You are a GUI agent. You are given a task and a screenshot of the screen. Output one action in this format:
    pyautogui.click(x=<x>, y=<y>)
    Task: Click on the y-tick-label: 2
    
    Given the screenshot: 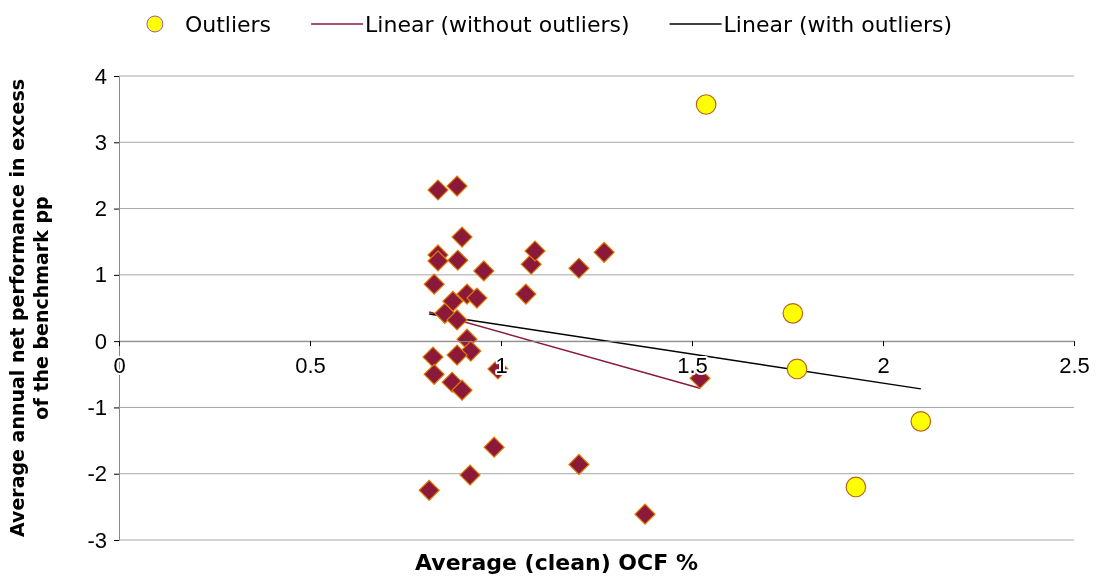 What is the action you would take?
    pyautogui.click(x=100, y=209)
    